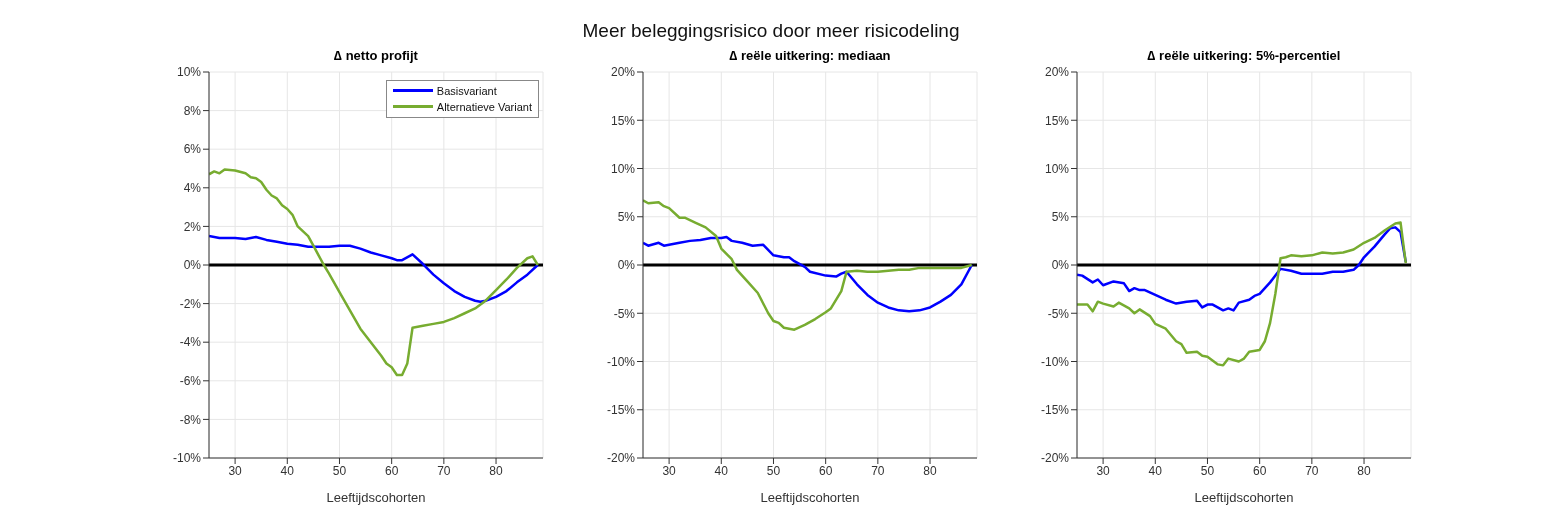 The width and height of the screenshot is (1542, 520). What do you see at coordinates (484, 107) in the screenshot?
I see `legend-label: Alternatieve Variant` at bounding box center [484, 107].